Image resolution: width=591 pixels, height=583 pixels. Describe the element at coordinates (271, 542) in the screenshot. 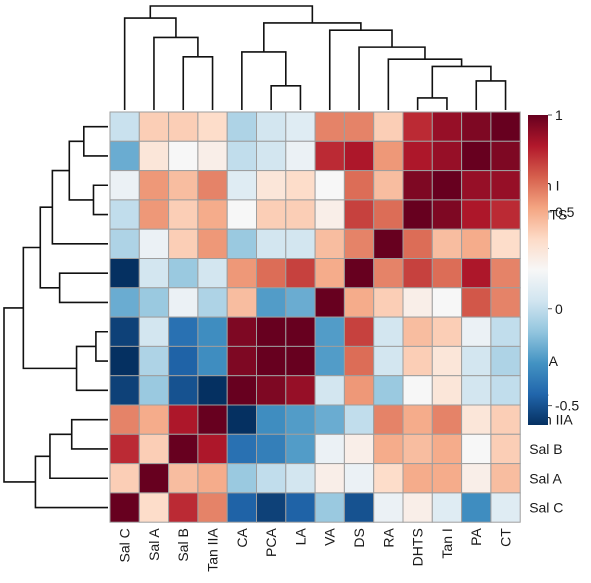

I see `column-label: PCA` at that location.